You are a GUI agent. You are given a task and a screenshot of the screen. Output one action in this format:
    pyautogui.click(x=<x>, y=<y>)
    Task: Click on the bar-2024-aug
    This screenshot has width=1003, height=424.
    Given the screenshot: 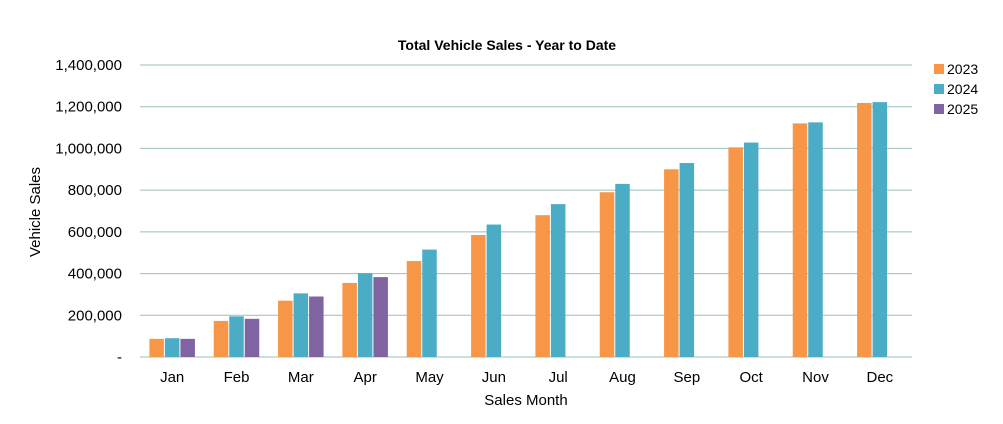 What is the action you would take?
    pyautogui.click(x=622, y=270)
    